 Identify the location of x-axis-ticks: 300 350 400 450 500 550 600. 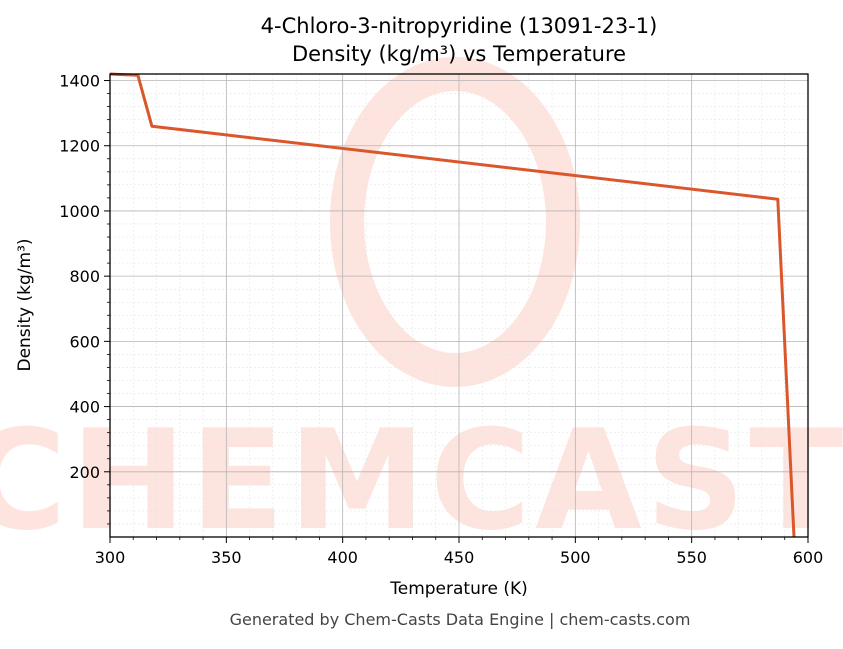
(459, 552).